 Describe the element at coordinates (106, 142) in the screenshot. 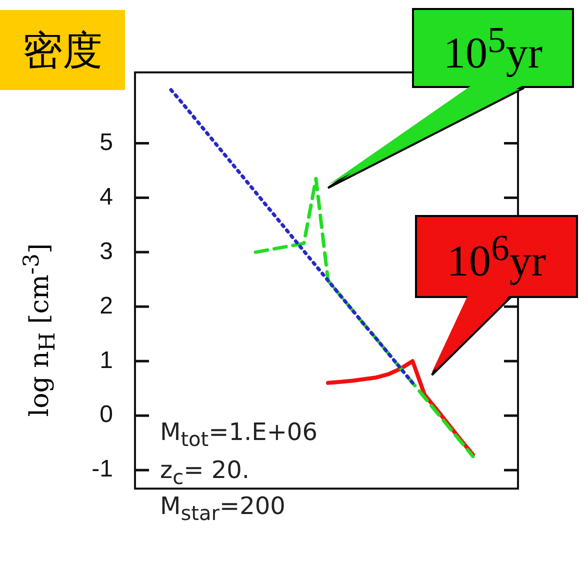

I see `y-tick-label: 5` at that location.